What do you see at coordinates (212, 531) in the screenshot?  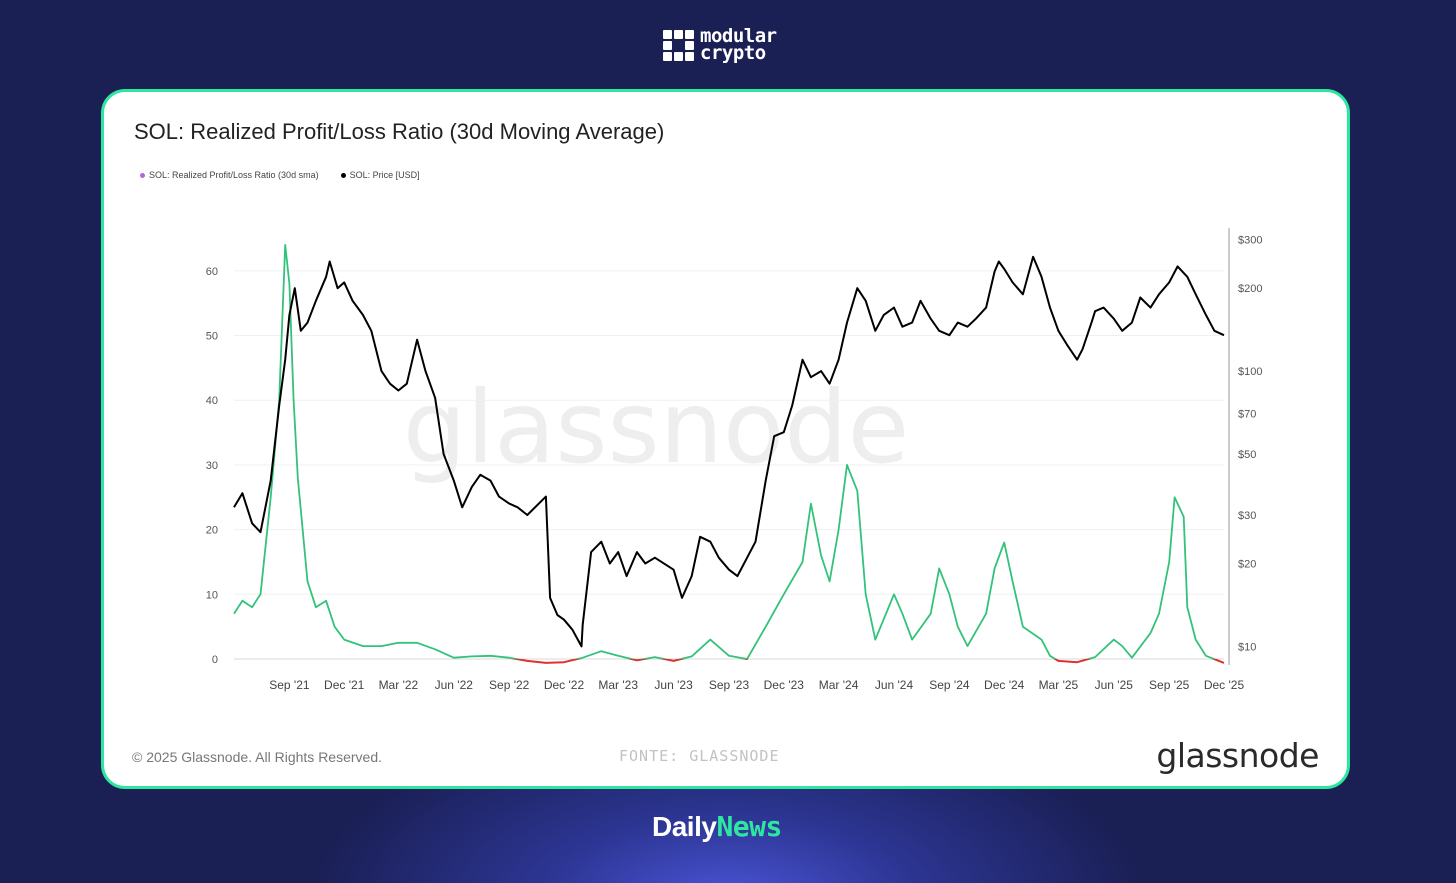 I see `y-left-tick-label: 20` at bounding box center [212, 531].